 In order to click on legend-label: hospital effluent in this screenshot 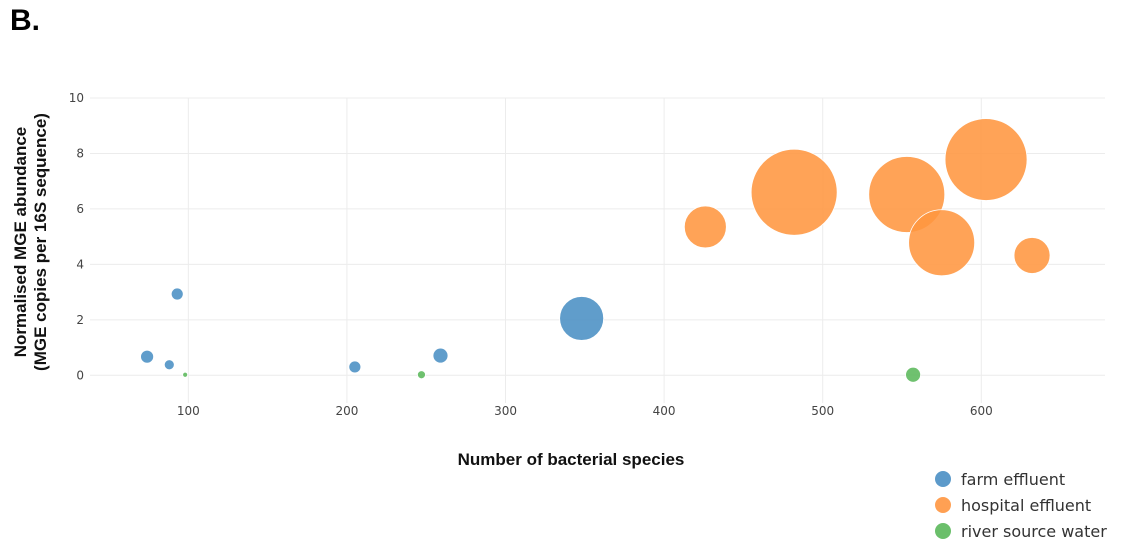, I will do `click(1026, 505)`.